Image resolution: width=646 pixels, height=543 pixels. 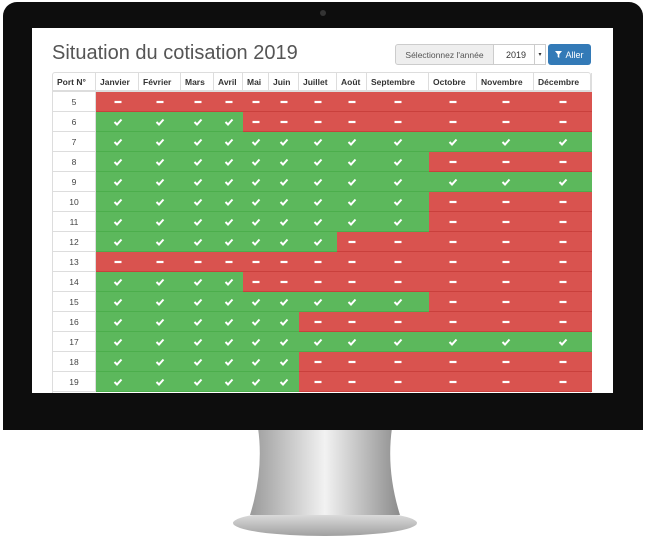 What do you see at coordinates (398, 82) in the screenshot?
I see `column-header: Septembre` at bounding box center [398, 82].